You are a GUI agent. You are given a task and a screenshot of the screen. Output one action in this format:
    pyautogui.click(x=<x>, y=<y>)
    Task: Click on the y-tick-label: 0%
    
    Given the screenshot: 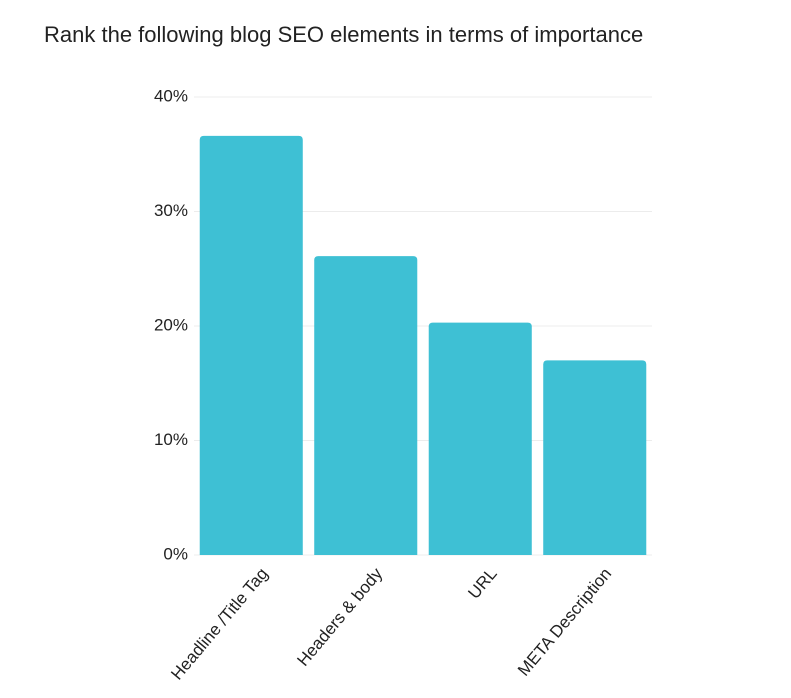 What is the action you would take?
    pyautogui.click(x=175, y=553)
    